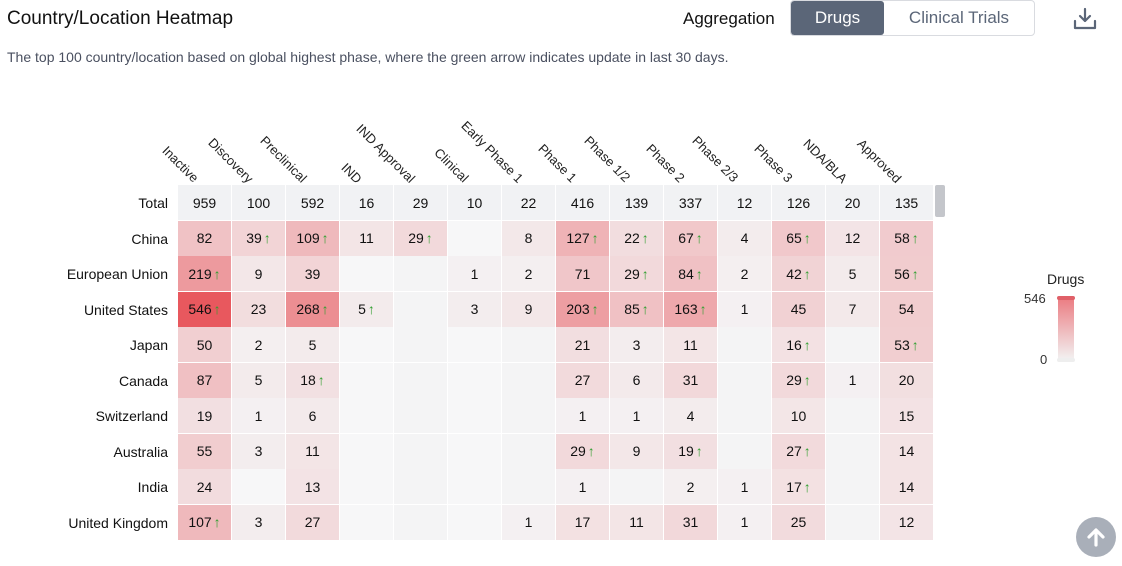 This screenshot has height=566, width=1122. What do you see at coordinates (690, 202) in the screenshot?
I see `heatmap-cell: 337` at bounding box center [690, 202].